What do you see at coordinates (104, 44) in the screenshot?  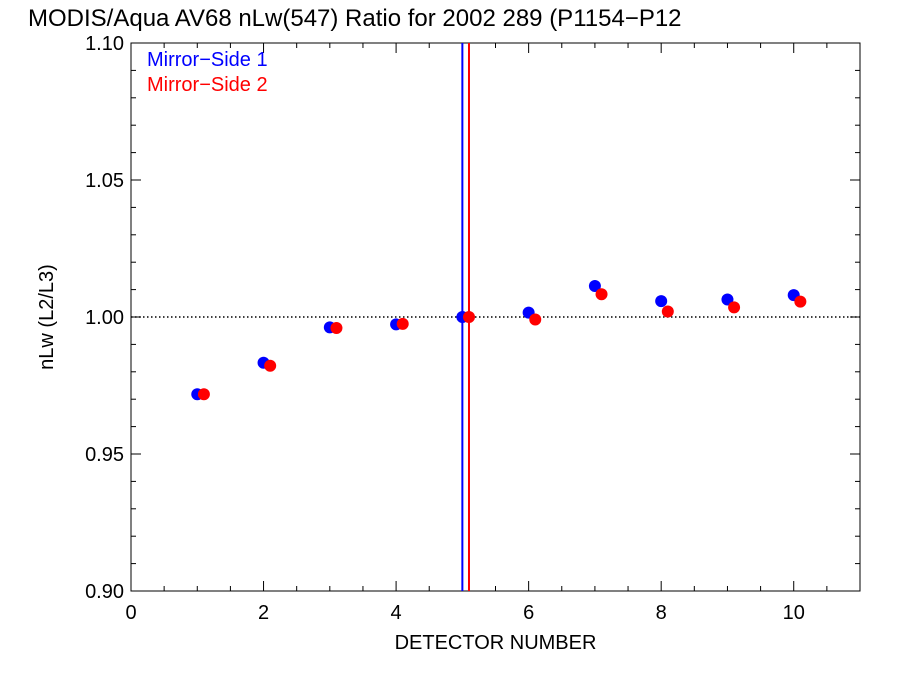 I see `y-tick-label: 1.10` at bounding box center [104, 44].